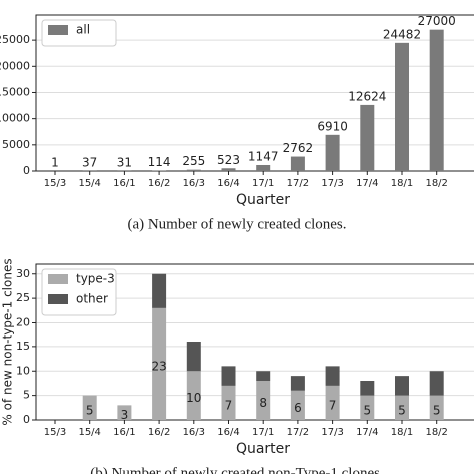  What do you see at coordinates (15, 118) in the screenshot?
I see `y-tick-label: 10000` at bounding box center [15, 118].